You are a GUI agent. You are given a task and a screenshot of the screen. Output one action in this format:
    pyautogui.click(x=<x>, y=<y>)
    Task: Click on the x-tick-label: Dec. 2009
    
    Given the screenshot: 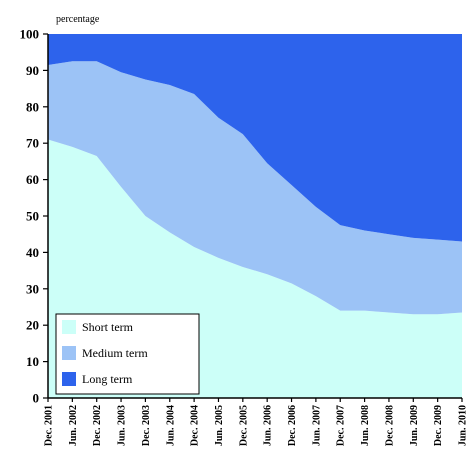 What is the action you would take?
    pyautogui.click(x=438, y=425)
    